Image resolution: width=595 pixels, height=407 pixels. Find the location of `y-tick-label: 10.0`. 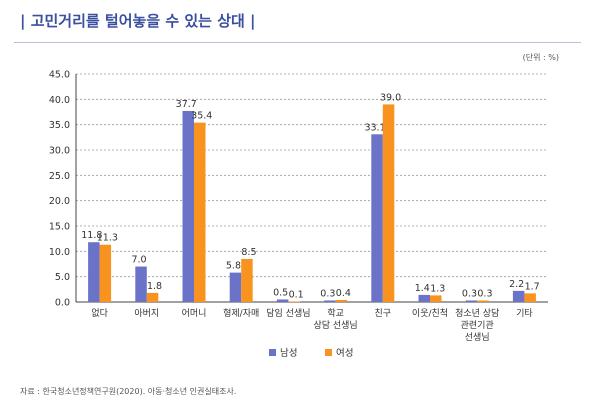

y-tick-label: 10.0 is located at coordinates (59, 252).